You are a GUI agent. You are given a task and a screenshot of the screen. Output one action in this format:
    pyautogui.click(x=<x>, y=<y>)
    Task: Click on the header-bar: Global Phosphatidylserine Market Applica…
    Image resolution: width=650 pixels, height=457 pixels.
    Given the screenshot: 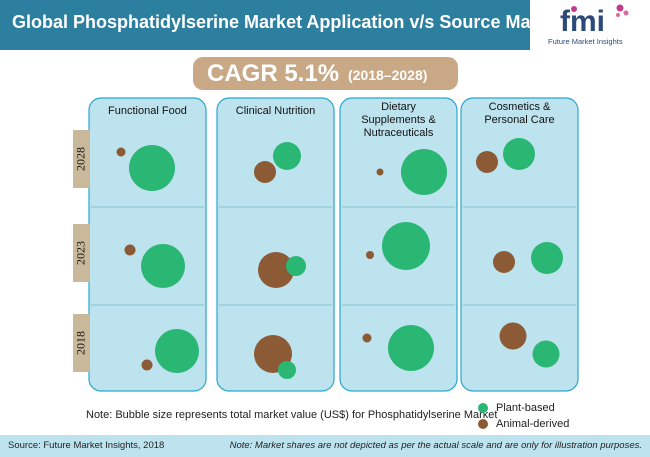 What is the action you would take?
    pyautogui.click(x=279, y=25)
    